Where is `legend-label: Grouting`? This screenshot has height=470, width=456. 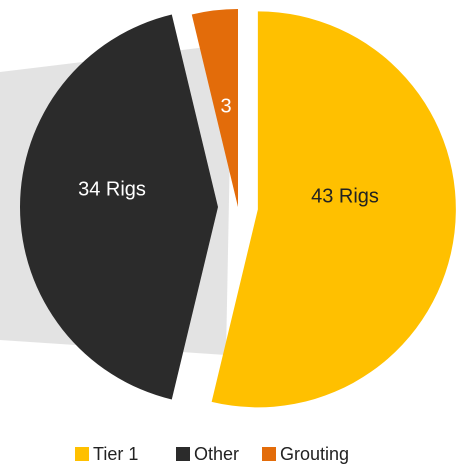 legend-label: Grouting is located at coordinates (314, 454).